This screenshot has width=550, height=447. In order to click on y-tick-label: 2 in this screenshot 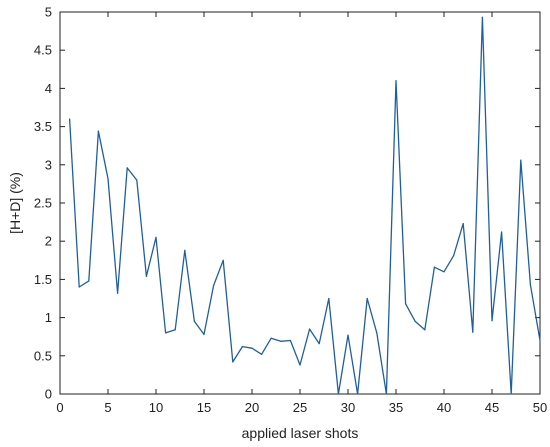, I will do `click(48, 241)`.